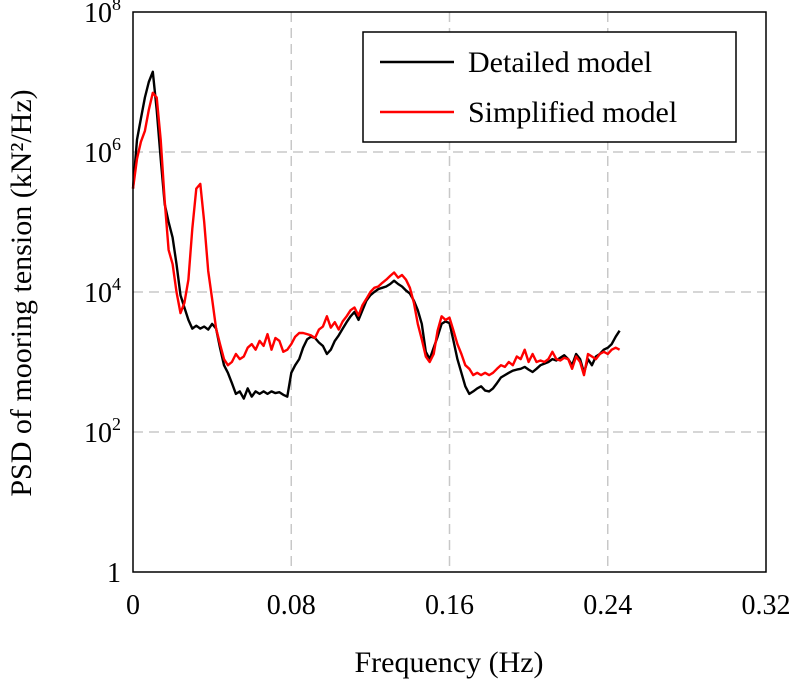 This screenshot has width=800, height=685. What do you see at coordinates (766, 605) in the screenshot?
I see `x-tick-label: 0.32` at bounding box center [766, 605].